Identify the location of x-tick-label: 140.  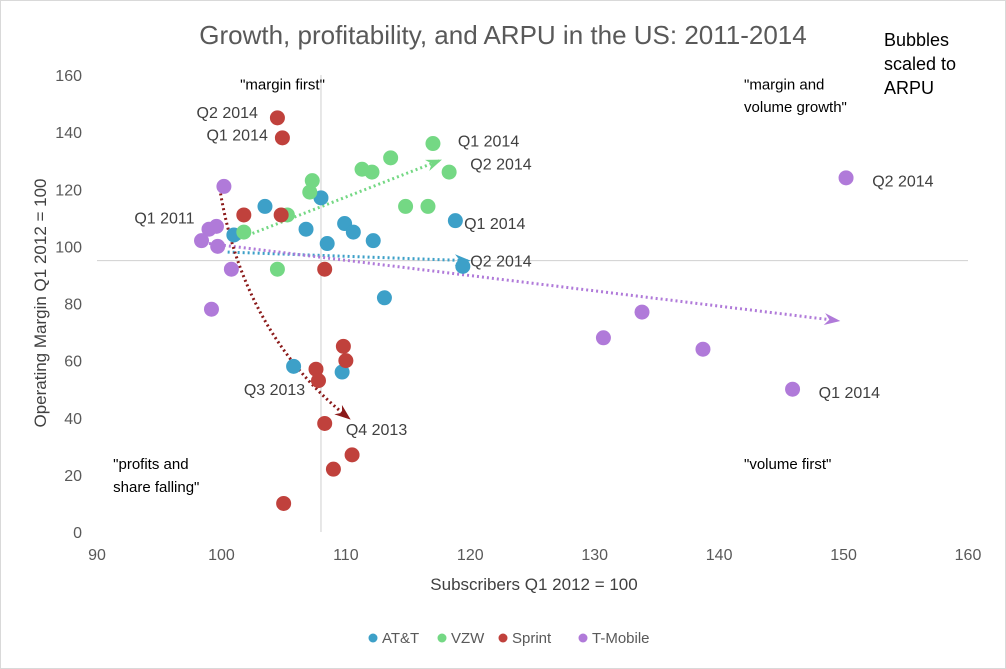
(719, 555).